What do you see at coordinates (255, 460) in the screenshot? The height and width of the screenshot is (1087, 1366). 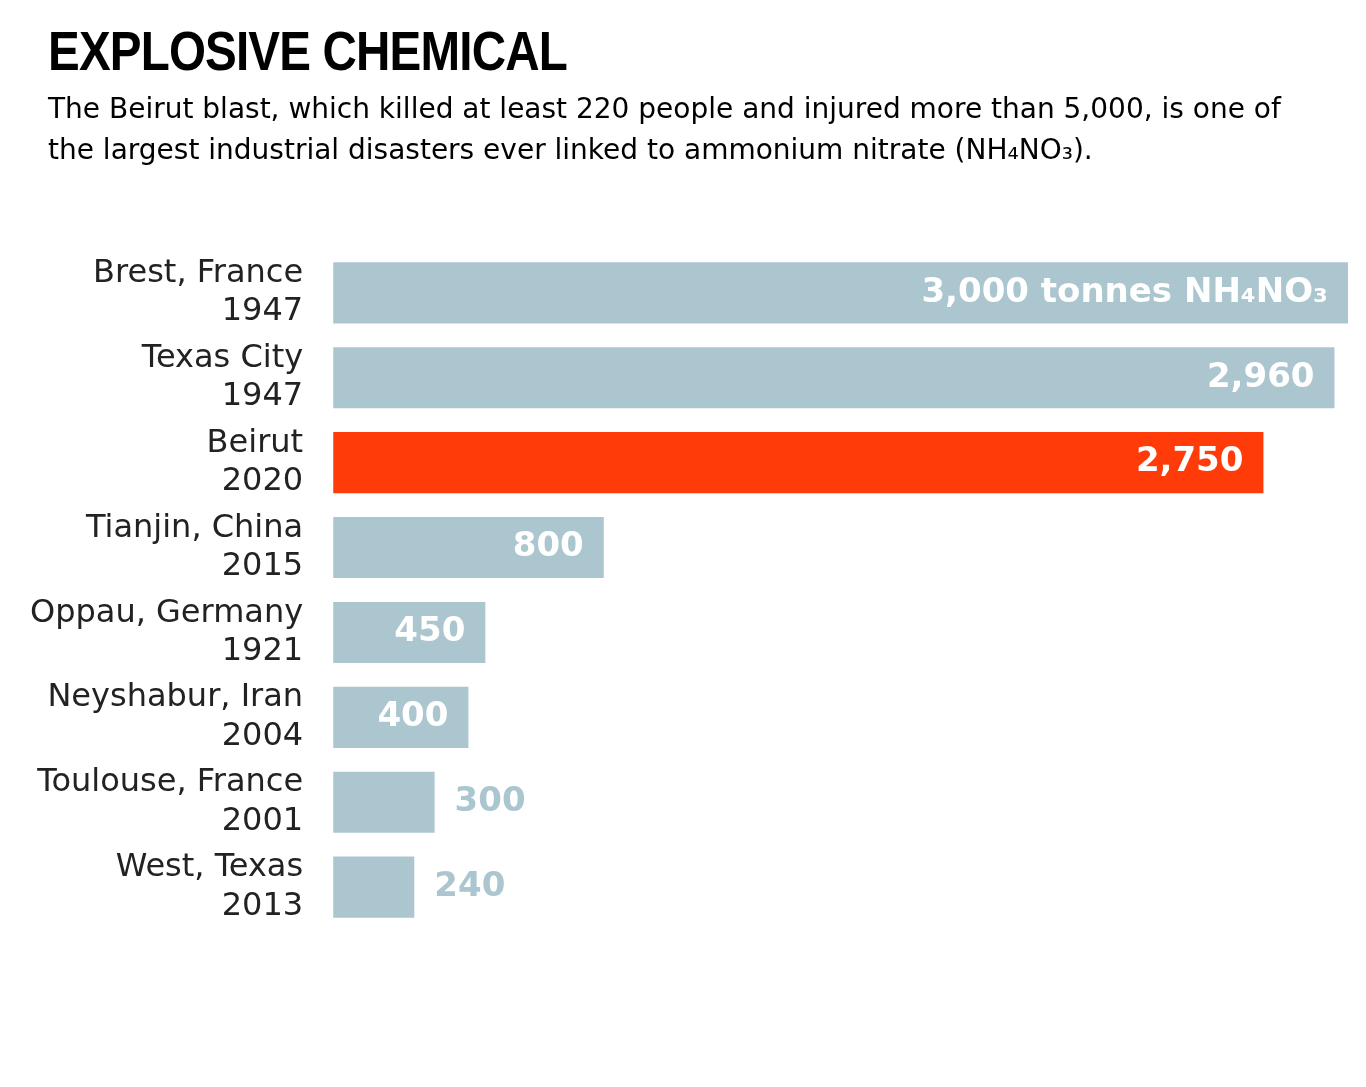 I see `y-tick-label: Beirut 2020` at bounding box center [255, 460].